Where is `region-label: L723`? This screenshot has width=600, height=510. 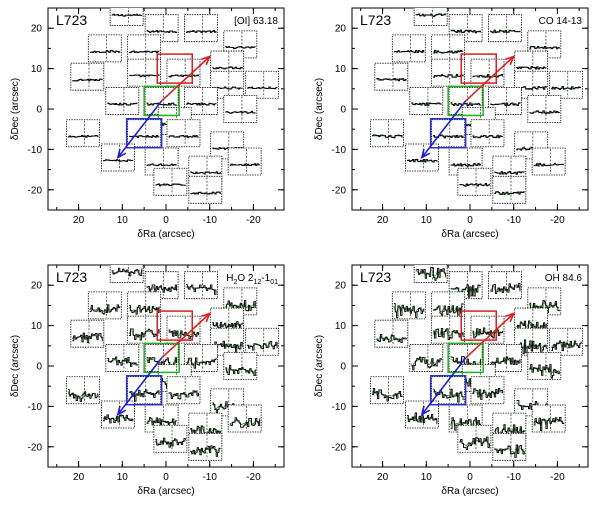
region-label: L723 is located at coordinates (71, 20).